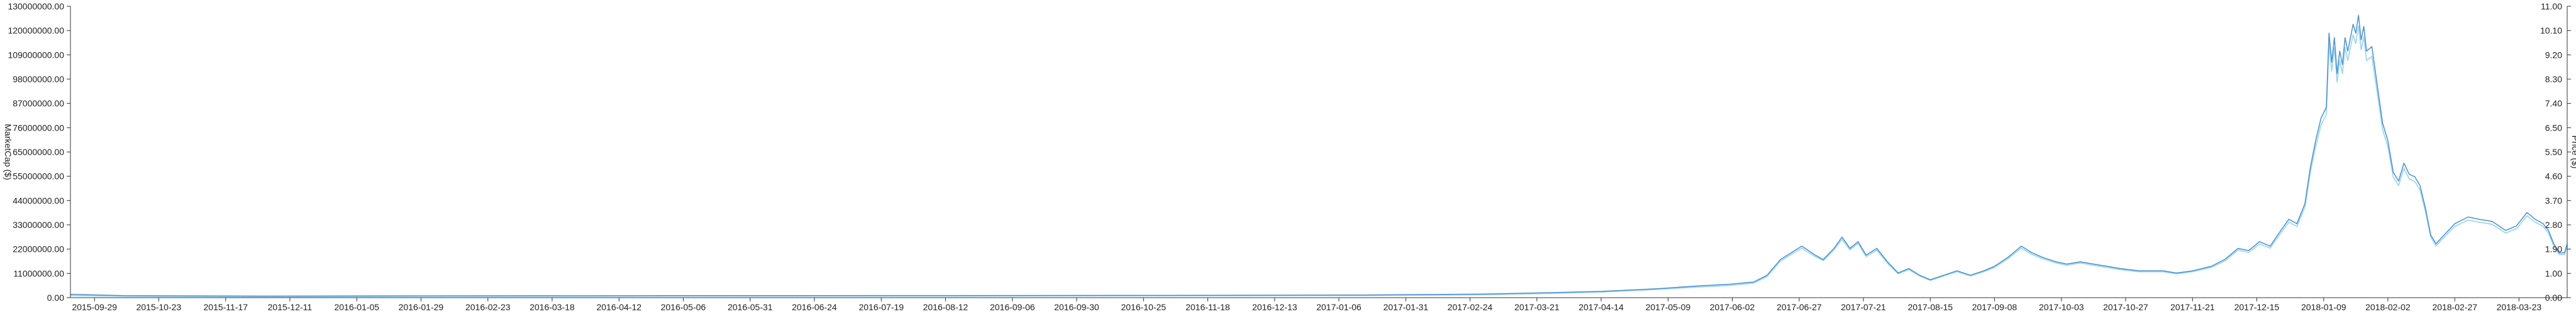 The width and height of the screenshot is (2576, 314). Describe the element at coordinates (2519, 307) in the screenshot. I see `x-tick-label: 2018-03-23` at that location.